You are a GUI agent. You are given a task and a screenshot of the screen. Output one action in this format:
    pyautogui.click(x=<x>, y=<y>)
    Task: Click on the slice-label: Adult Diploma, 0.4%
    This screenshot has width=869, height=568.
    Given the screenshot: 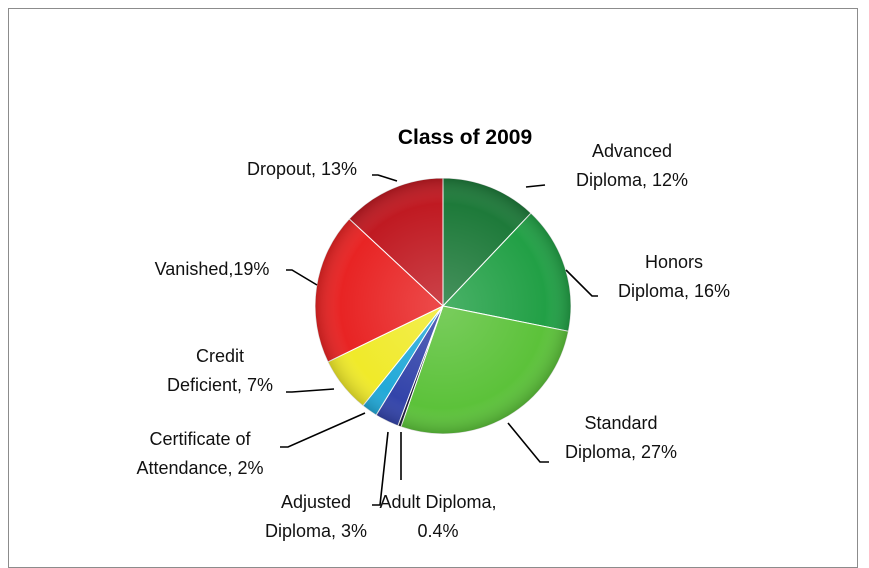 What is the action you would take?
    pyautogui.click(x=437, y=516)
    